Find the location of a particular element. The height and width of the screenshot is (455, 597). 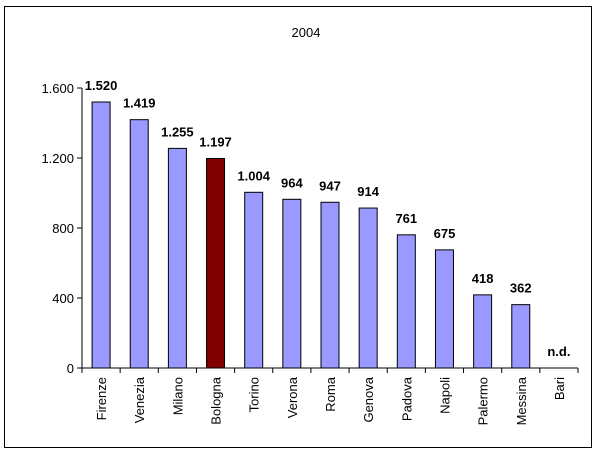

y-tick-label: 400 is located at coordinates (63, 298).